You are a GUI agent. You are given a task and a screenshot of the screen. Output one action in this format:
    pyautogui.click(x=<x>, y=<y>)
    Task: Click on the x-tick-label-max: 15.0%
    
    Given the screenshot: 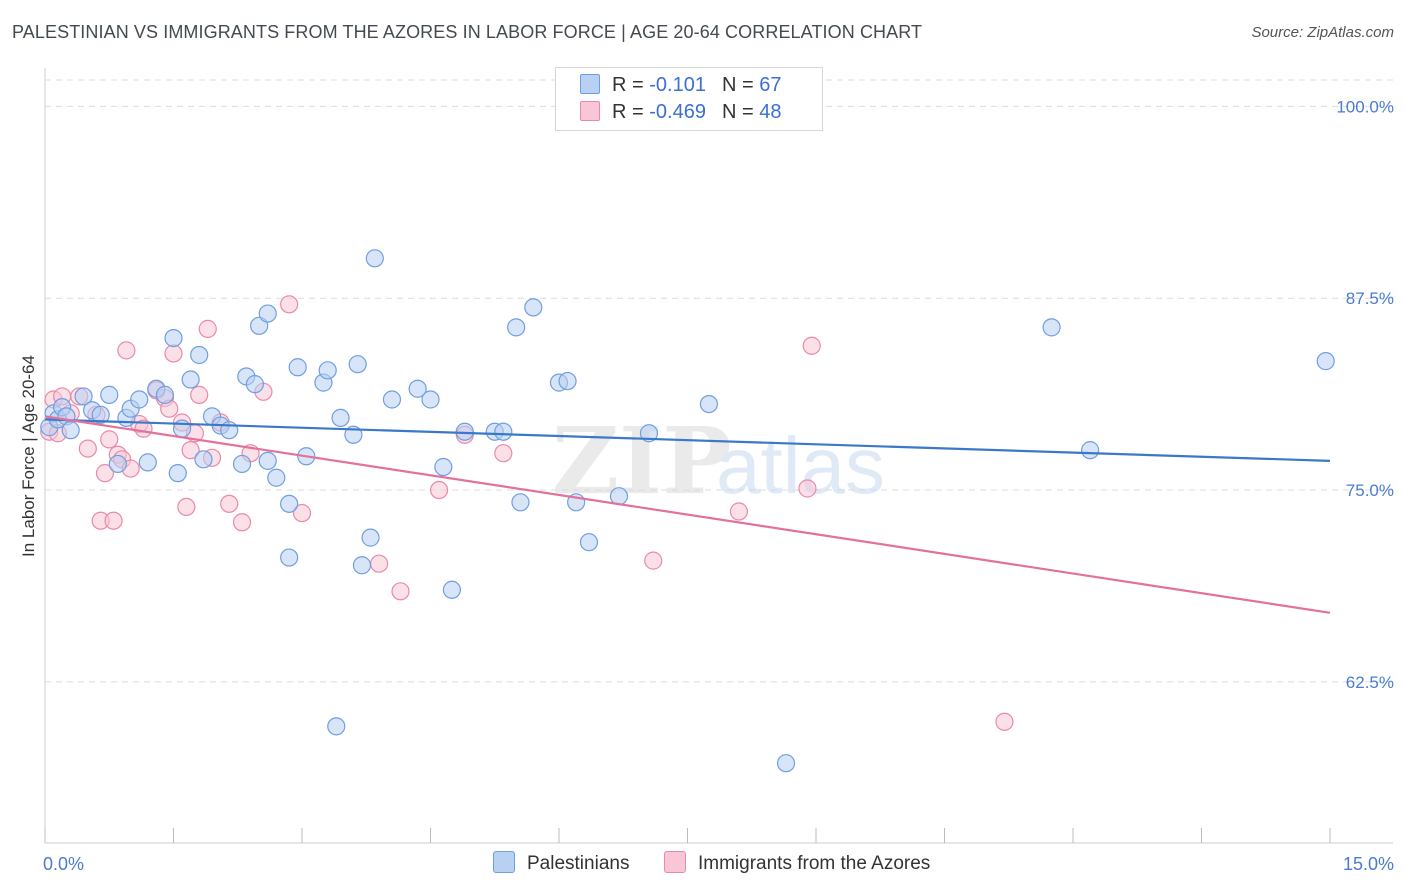 What is the action you would take?
    pyautogui.click(x=1368, y=864)
    